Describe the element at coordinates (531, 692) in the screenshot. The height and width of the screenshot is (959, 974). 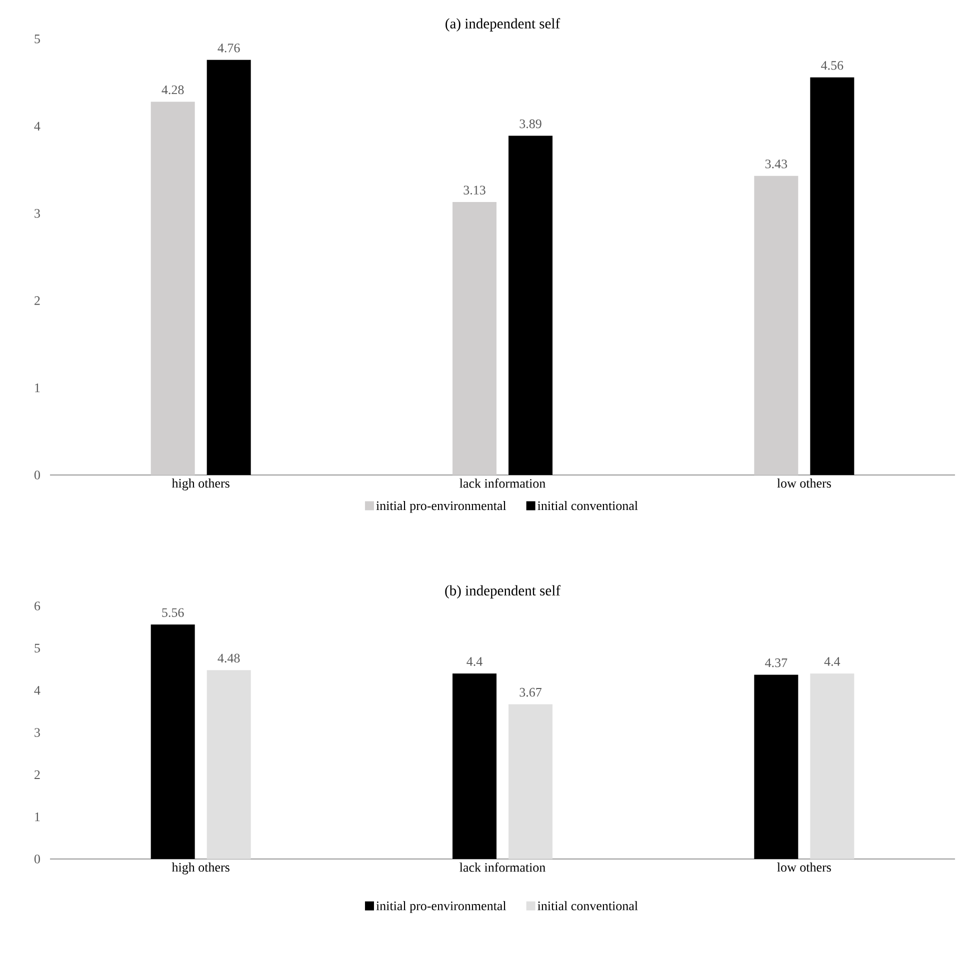
I see `data-label: 3.67` at that location.